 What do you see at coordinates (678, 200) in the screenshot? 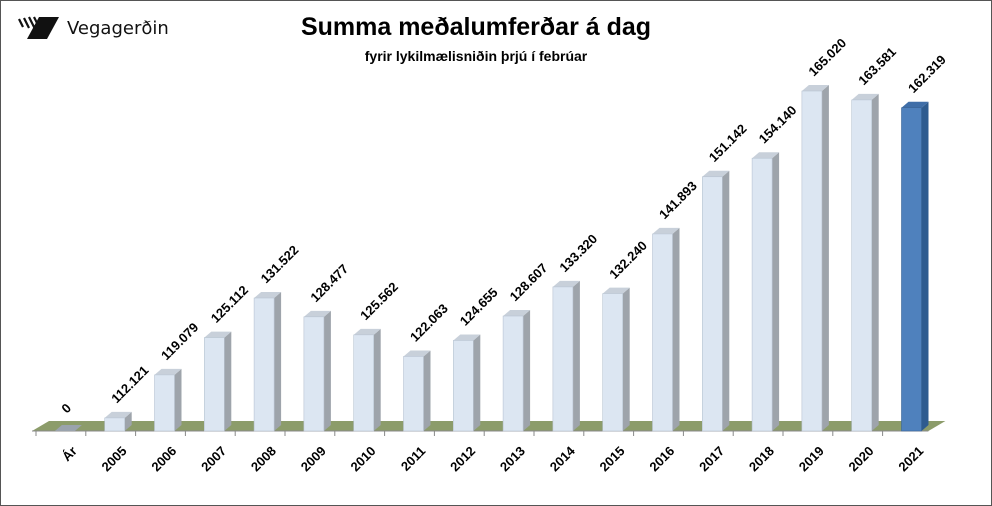
I see `data-label: 141.893` at bounding box center [678, 200].